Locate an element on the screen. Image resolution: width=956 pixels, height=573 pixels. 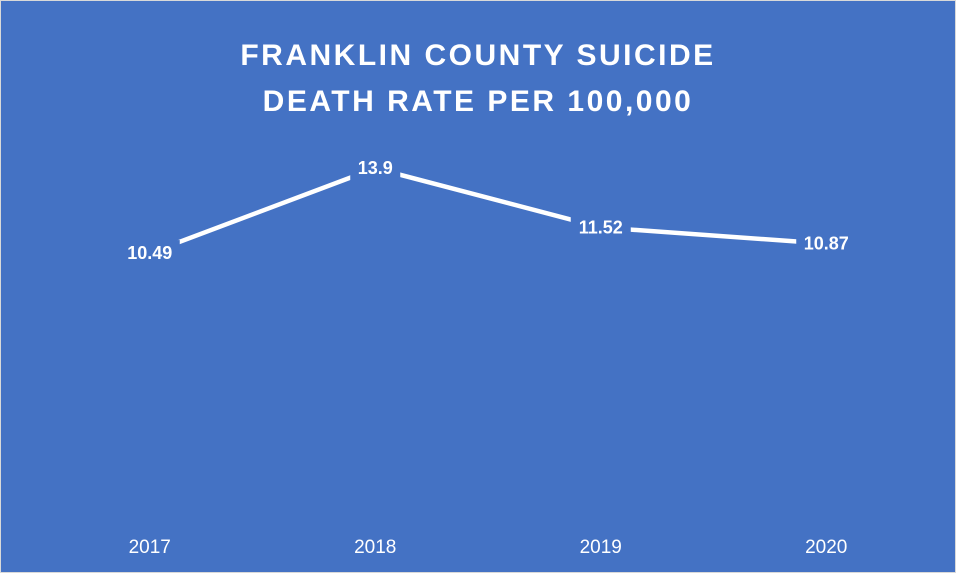
data-label-2017: 10.49 is located at coordinates (149, 253).